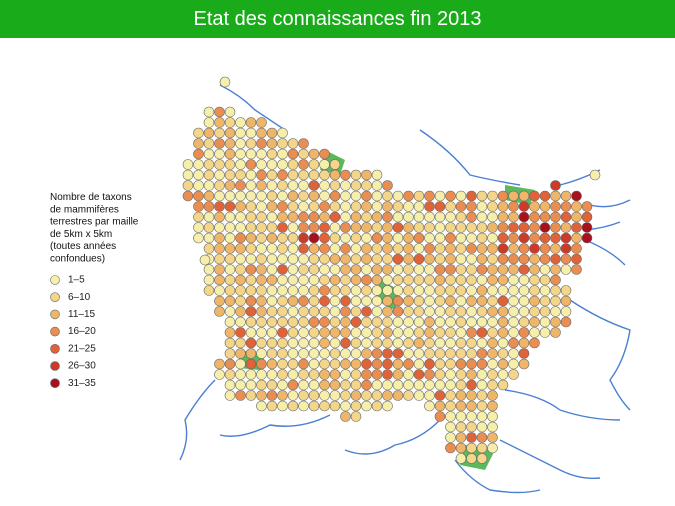 This screenshot has height=506, width=675. What do you see at coordinates (55, 331) in the screenshot?
I see `legend-swatch` at bounding box center [55, 331].